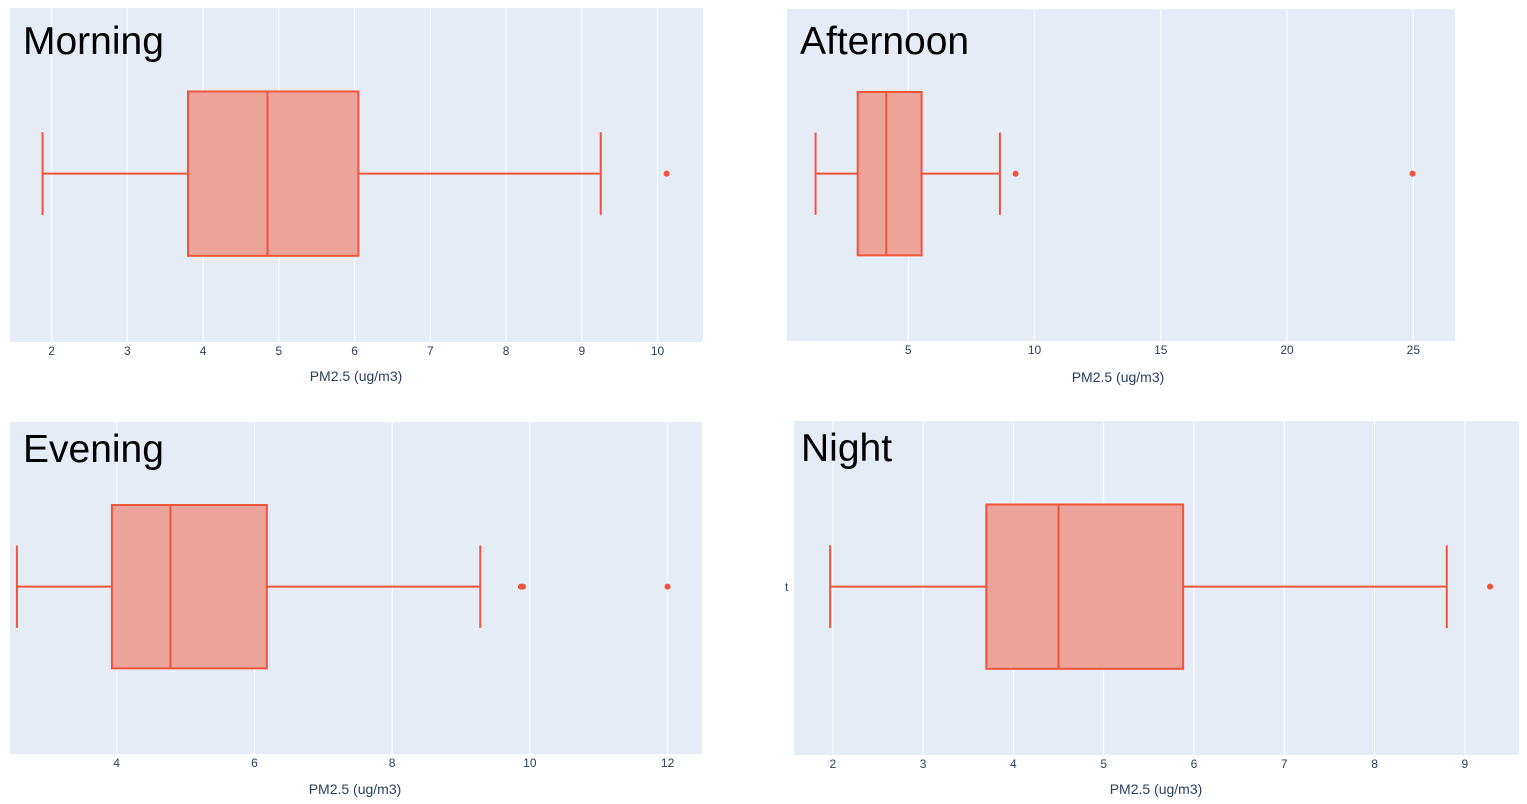 The image size is (1527, 804). Describe the element at coordinates (1414, 350) in the screenshot. I see `afternoon-x-tick-label: 25` at that location.